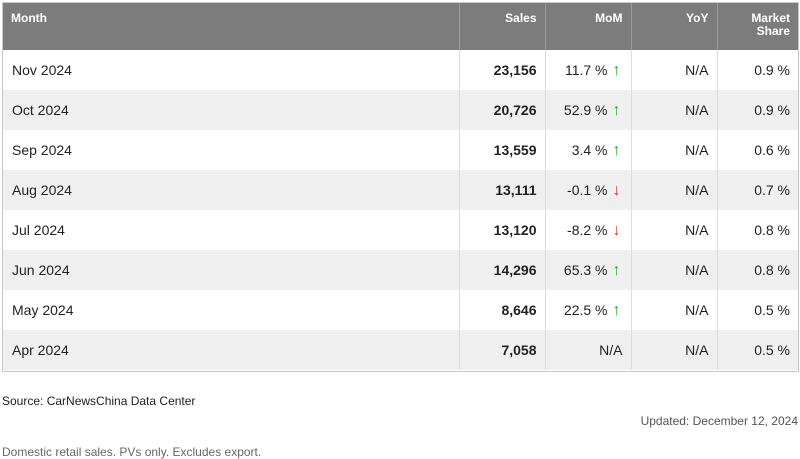 Image resolution: width=800 pixels, height=459 pixels. Describe the element at coordinates (231, 350) in the screenshot. I see `cell-month: Apr 2024` at that location.